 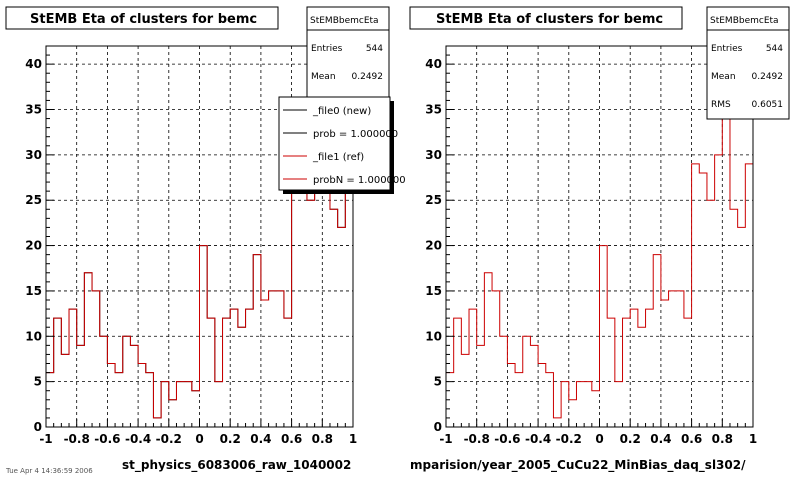 What do you see at coordinates (359, 180) in the screenshot?
I see `legend-label-probn: probN = 1.000000` at bounding box center [359, 180].